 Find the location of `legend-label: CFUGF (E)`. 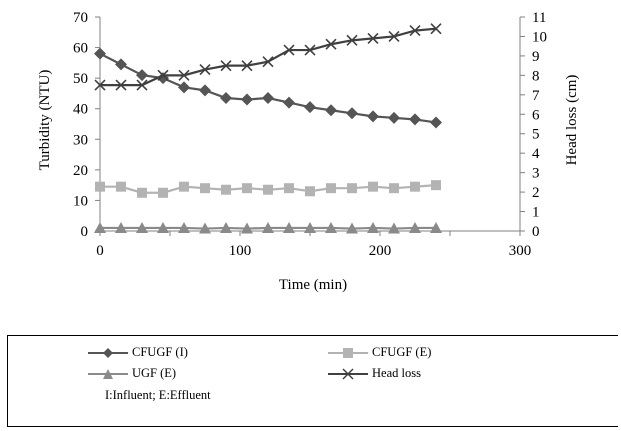

legend-label: CFUGF (E) is located at coordinates (402, 352).